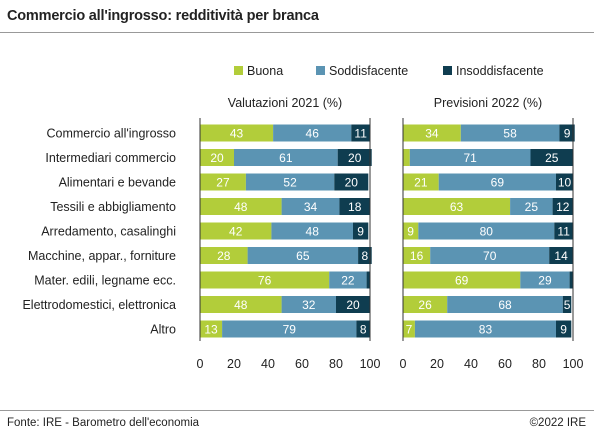 Image resolution: width=594 pixels, height=438 pixels. What do you see at coordinates (102, 256) in the screenshot?
I see `category-label-6: Macchine, appar., forniture` at bounding box center [102, 256].